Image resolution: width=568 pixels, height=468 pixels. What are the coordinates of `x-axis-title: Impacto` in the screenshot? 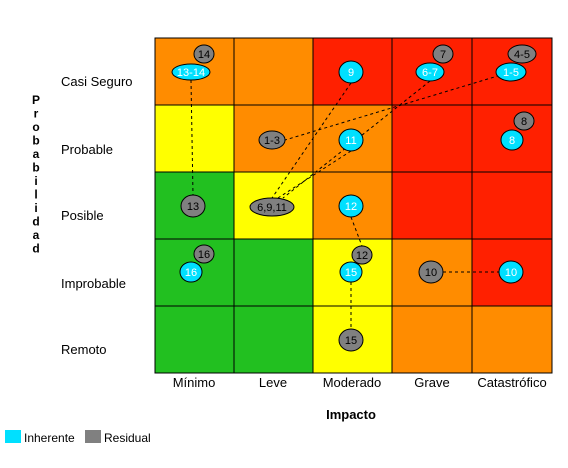 It's located at (351, 414).